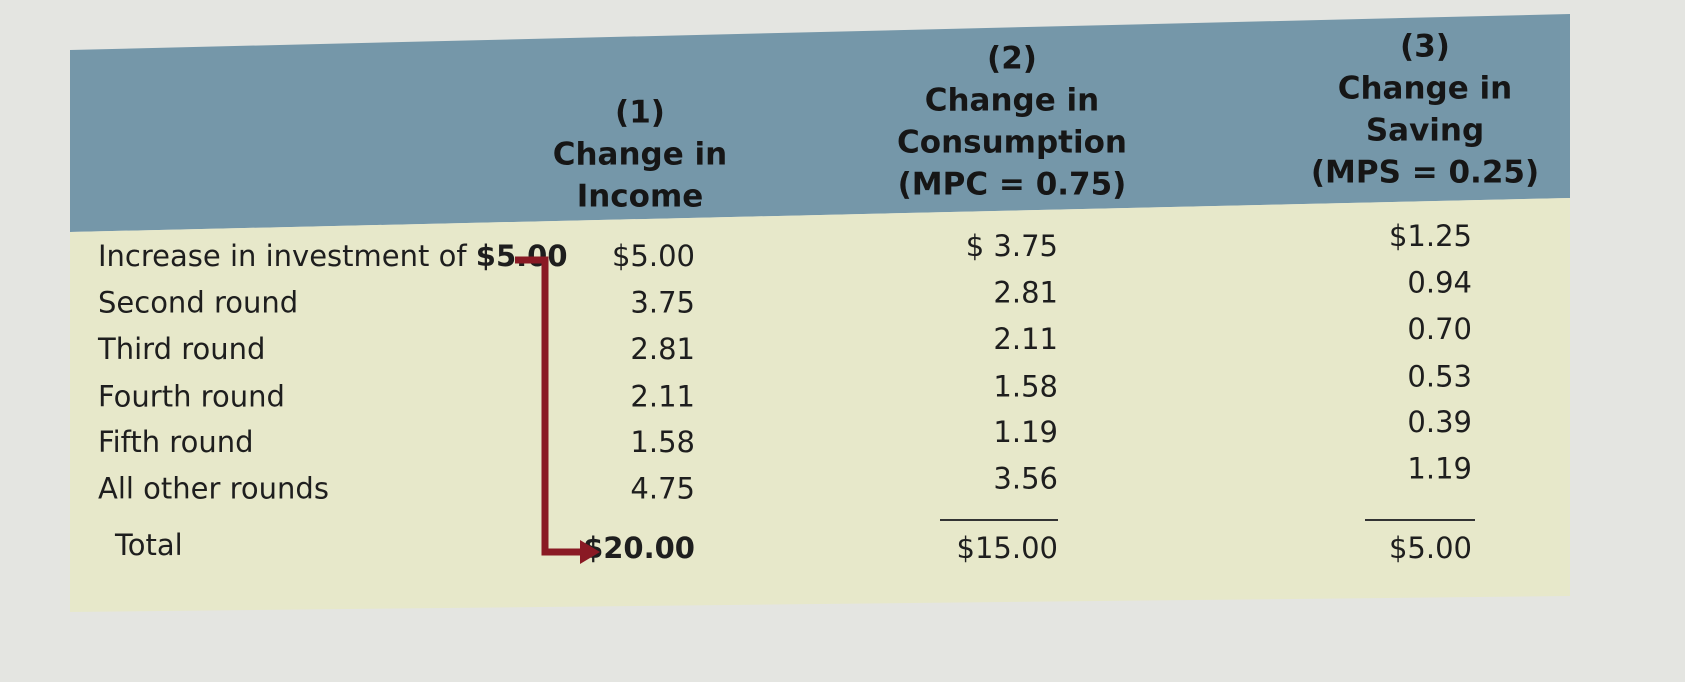 Image resolution: width=1685 pixels, height=682 pixels. Describe the element at coordinates (590, 552) in the screenshot. I see `arrow-head` at that location.